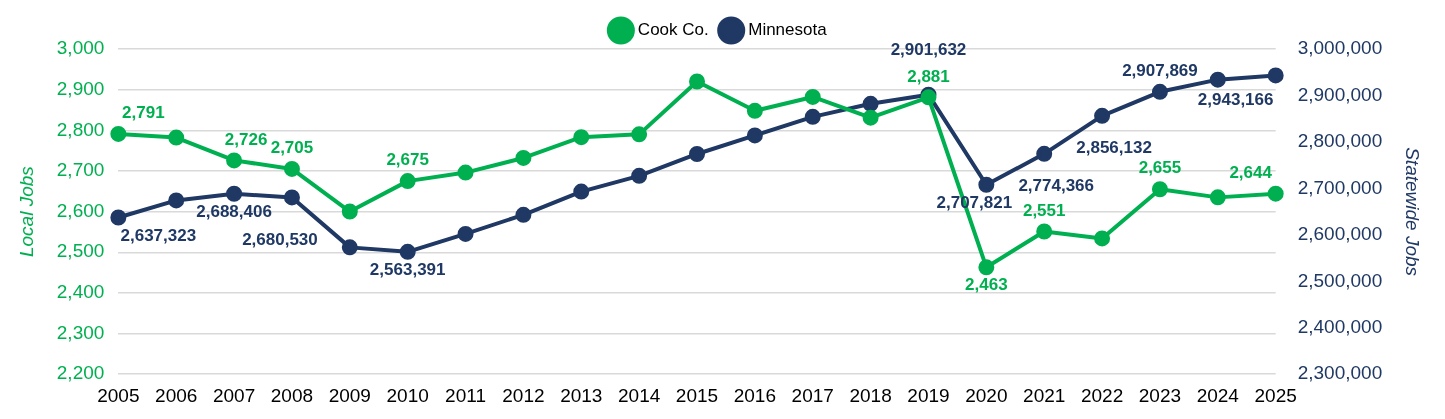  Describe the element at coordinates (673, 30) in the screenshot. I see `legend-label: Cook Co.` at that location.